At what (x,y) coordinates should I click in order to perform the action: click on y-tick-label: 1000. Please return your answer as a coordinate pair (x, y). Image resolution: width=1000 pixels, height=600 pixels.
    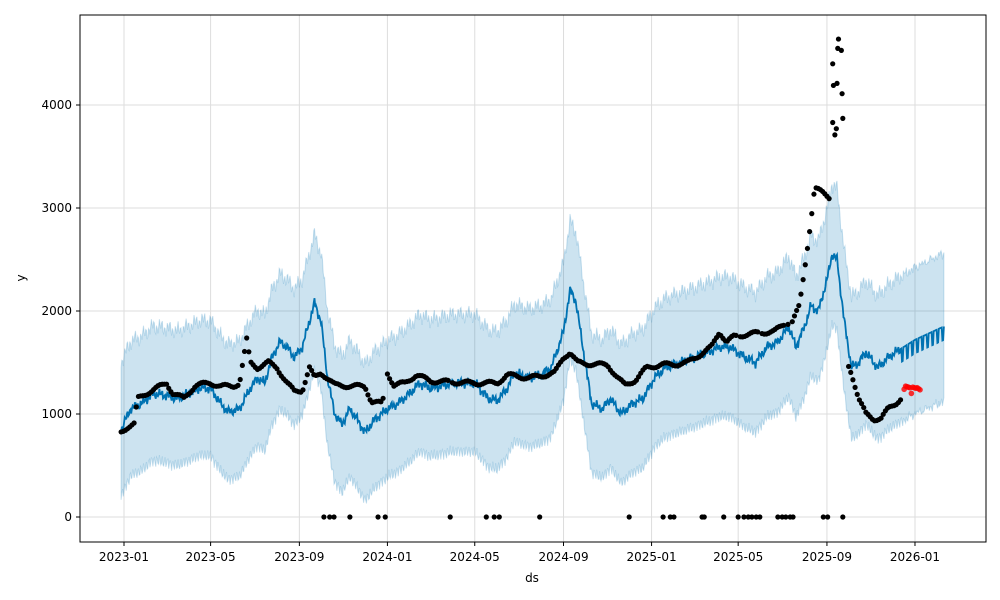
    Looking at the image, I should click on (56, 414).